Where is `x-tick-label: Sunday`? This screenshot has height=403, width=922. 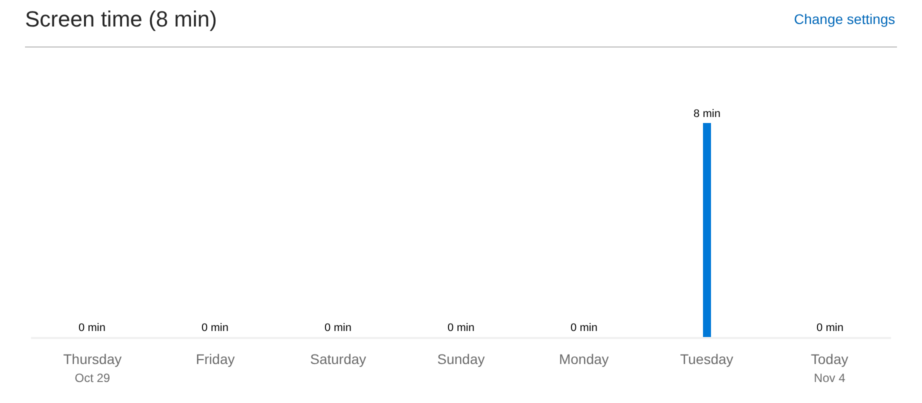
x-tick-label: Sunday is located at coordinates (461, 358).